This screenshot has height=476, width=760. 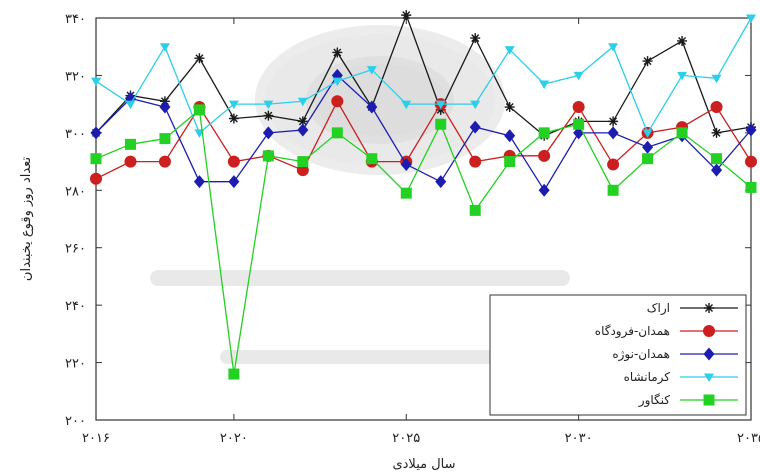 What do you see at coordinates (641, 354) in the screenshot?
I see `legend-label: همدان-نوژه` at bounding box center [641, 354].